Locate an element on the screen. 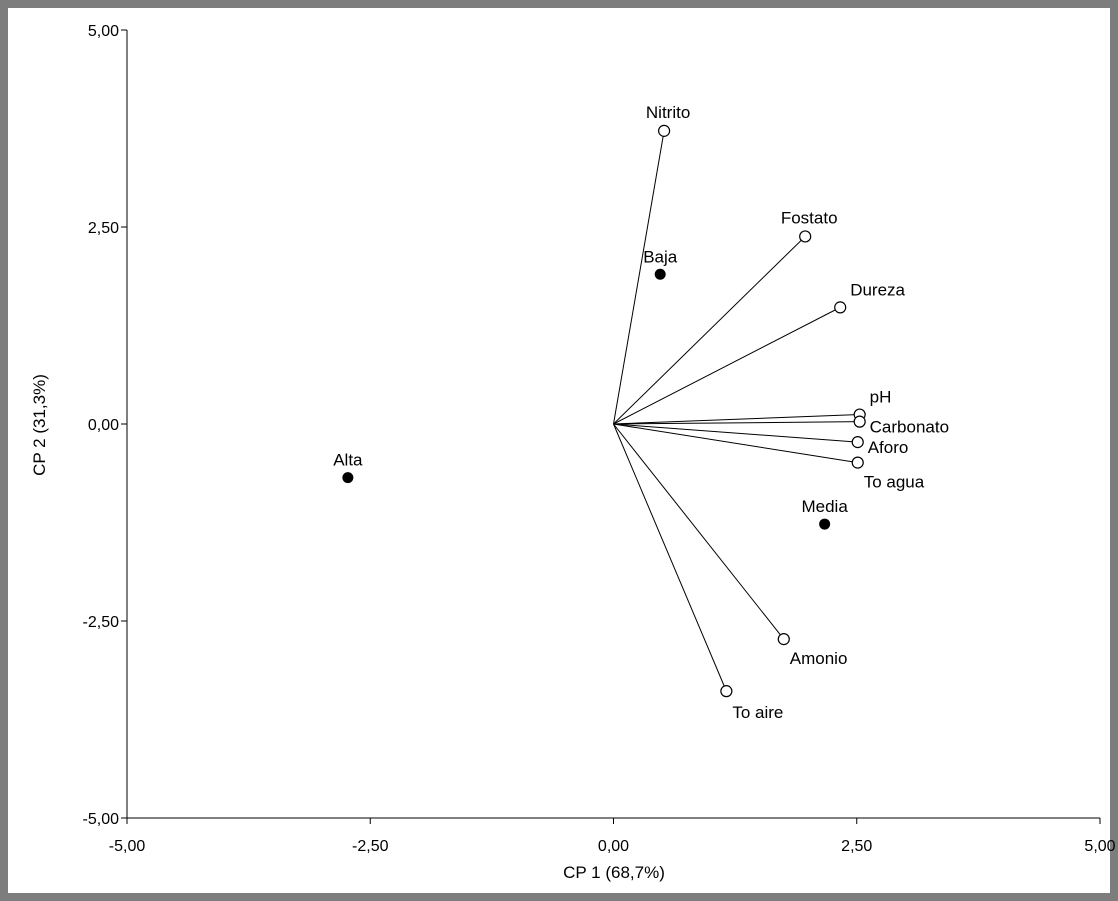  vector-amonio is located at coordinates (699, 531).